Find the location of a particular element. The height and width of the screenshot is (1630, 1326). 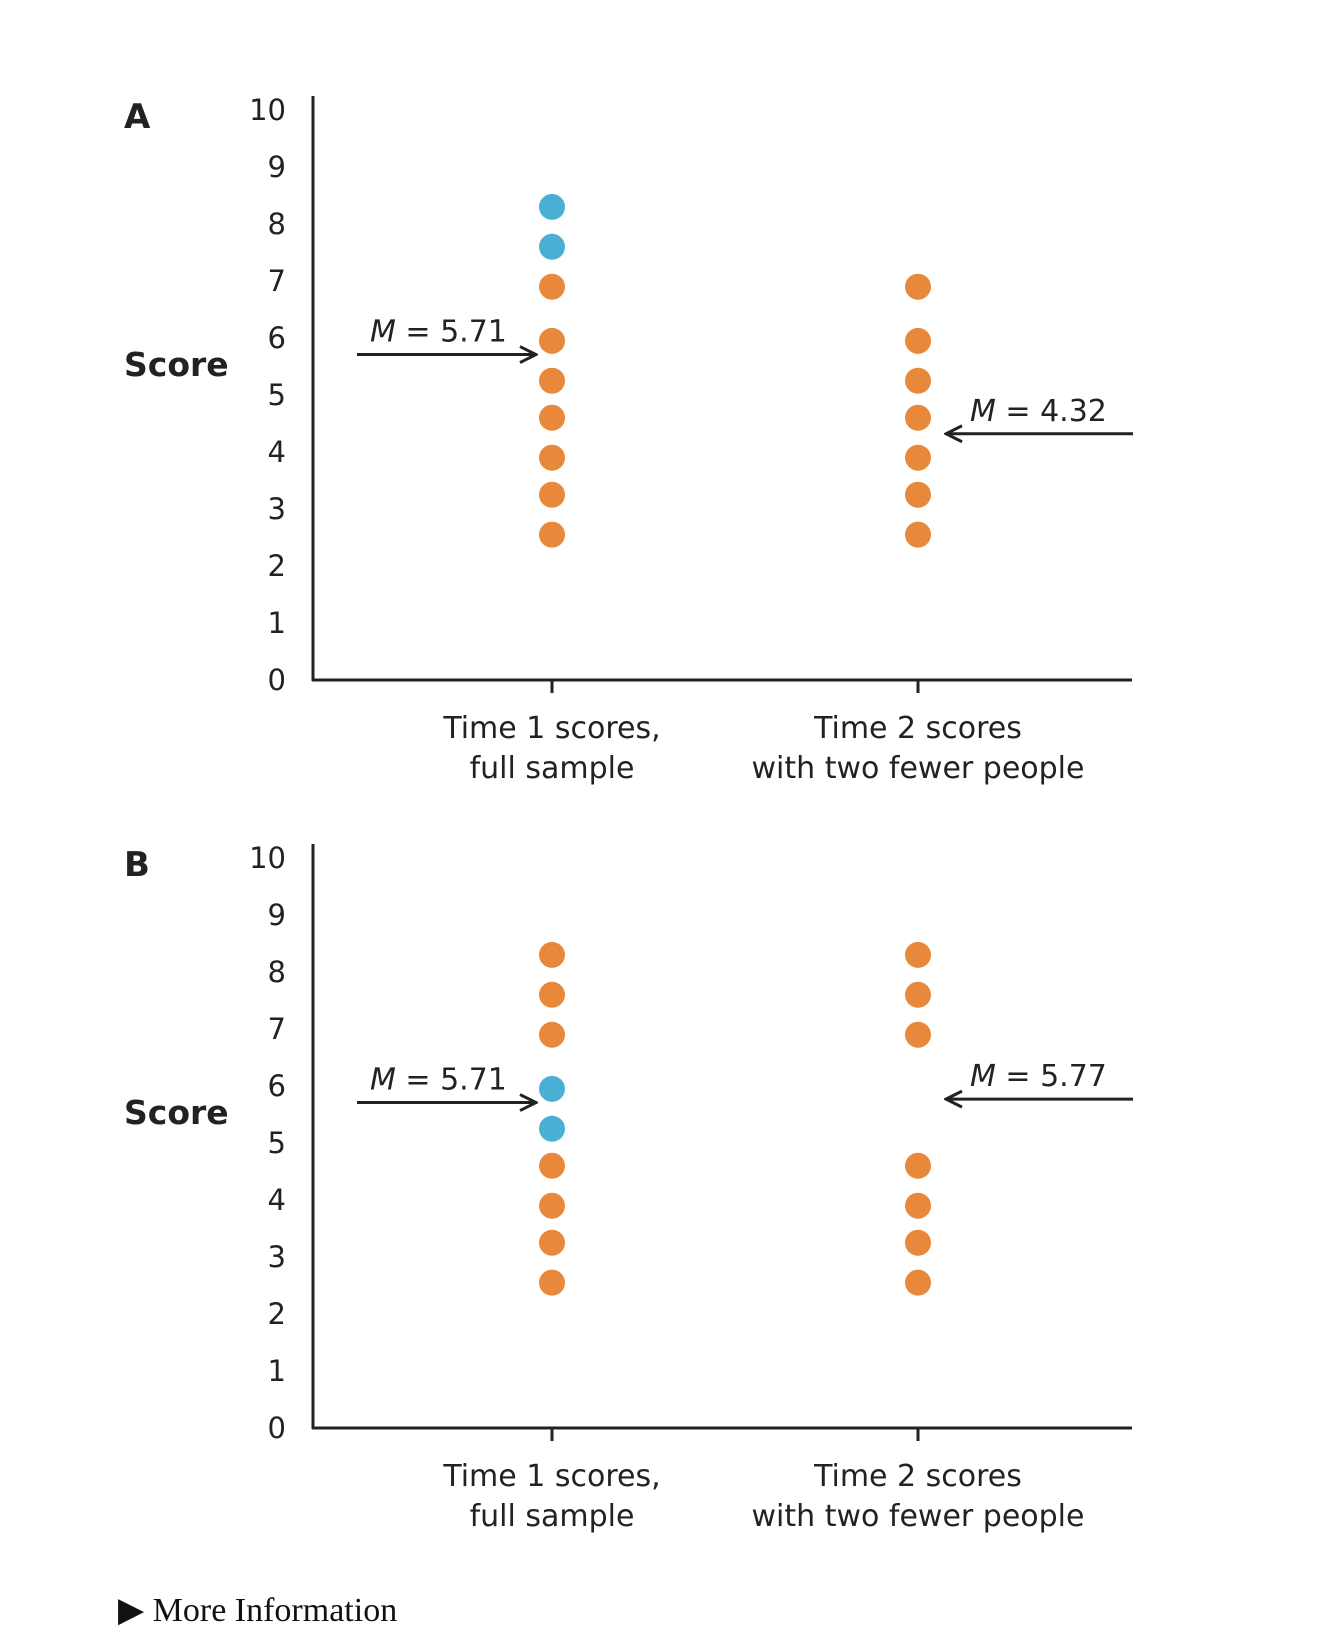

panel-label: B is located at coordinates (137, 865).